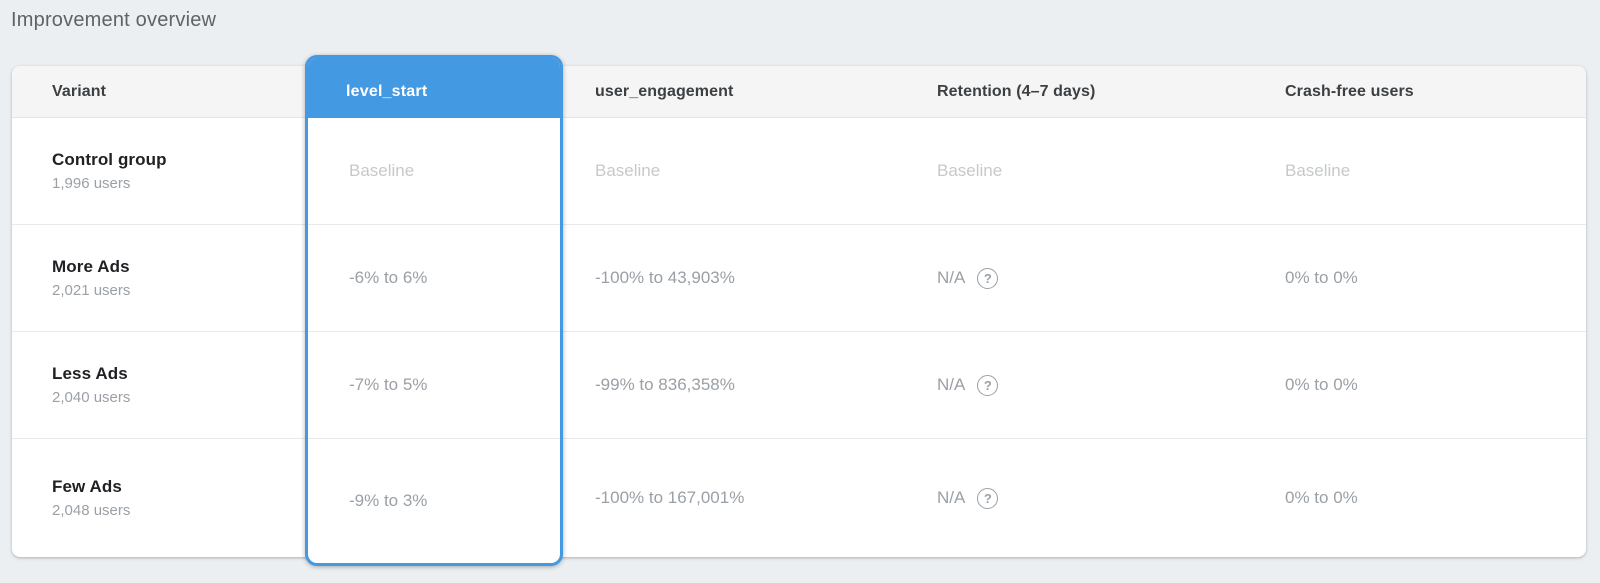 The height and width of the screenshot is (583, 1600). I want to click on retention-value: Baseline, so click(970, 170).